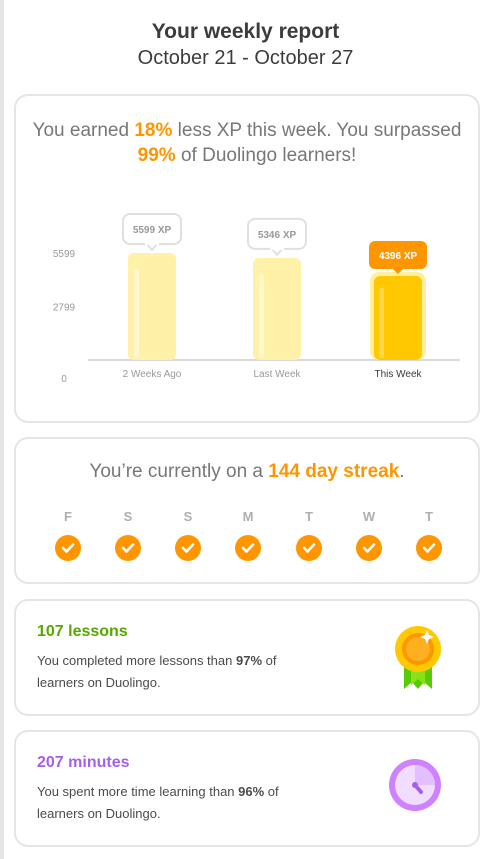  Describe the element at coordinates (153, 130) in the screenshot. I see `xp-change-value: 18%` at that location.